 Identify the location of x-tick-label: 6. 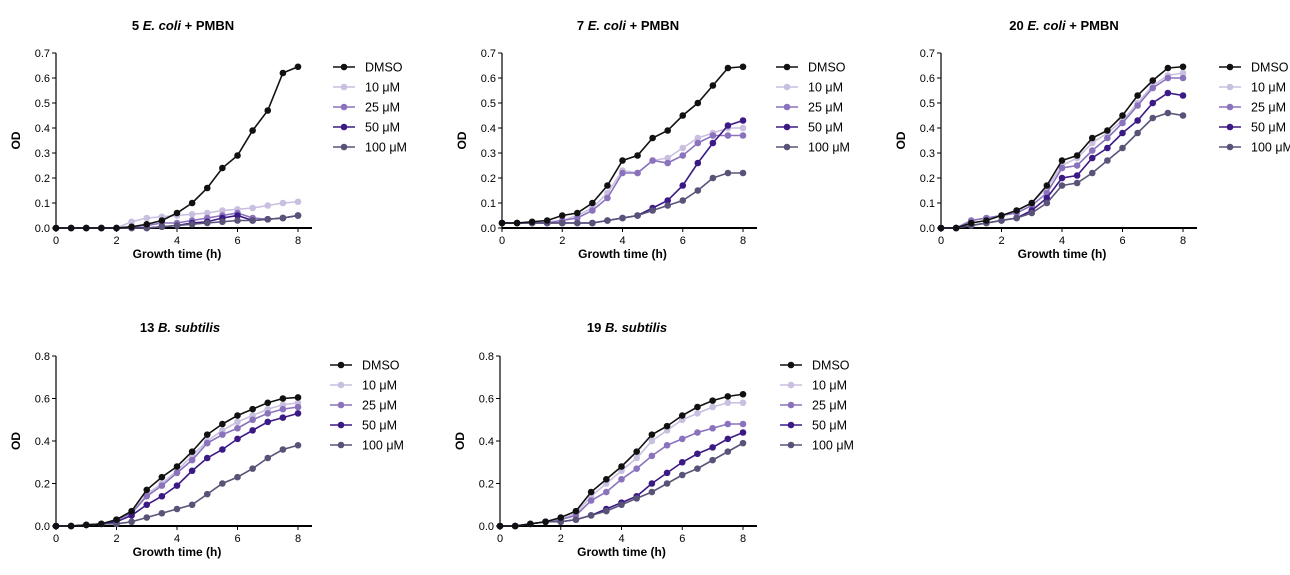
(683, 241).